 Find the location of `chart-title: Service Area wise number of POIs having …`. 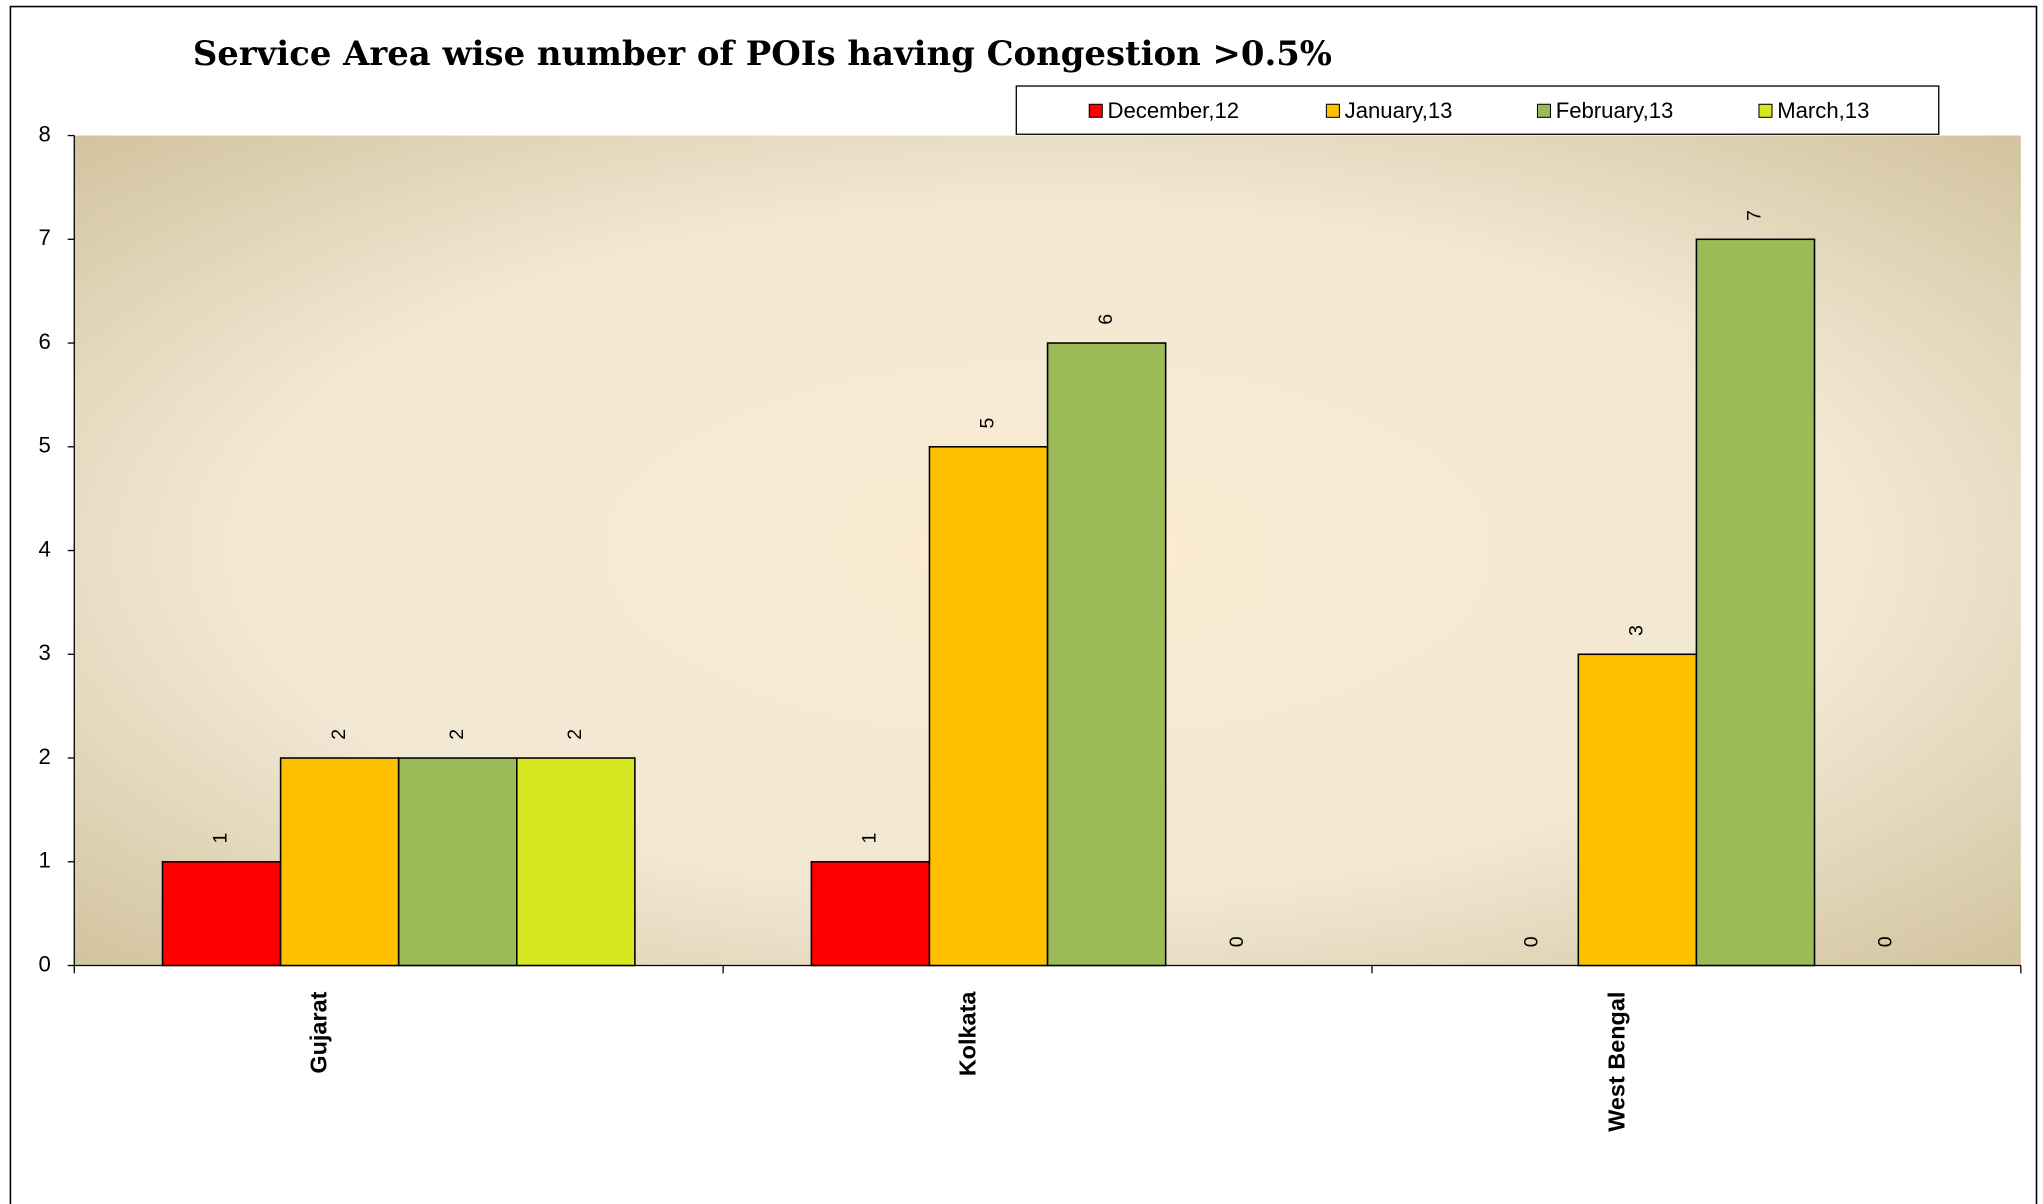

chart-title: Service Area wise number of POIs having … is located at coordinates (762, 53).